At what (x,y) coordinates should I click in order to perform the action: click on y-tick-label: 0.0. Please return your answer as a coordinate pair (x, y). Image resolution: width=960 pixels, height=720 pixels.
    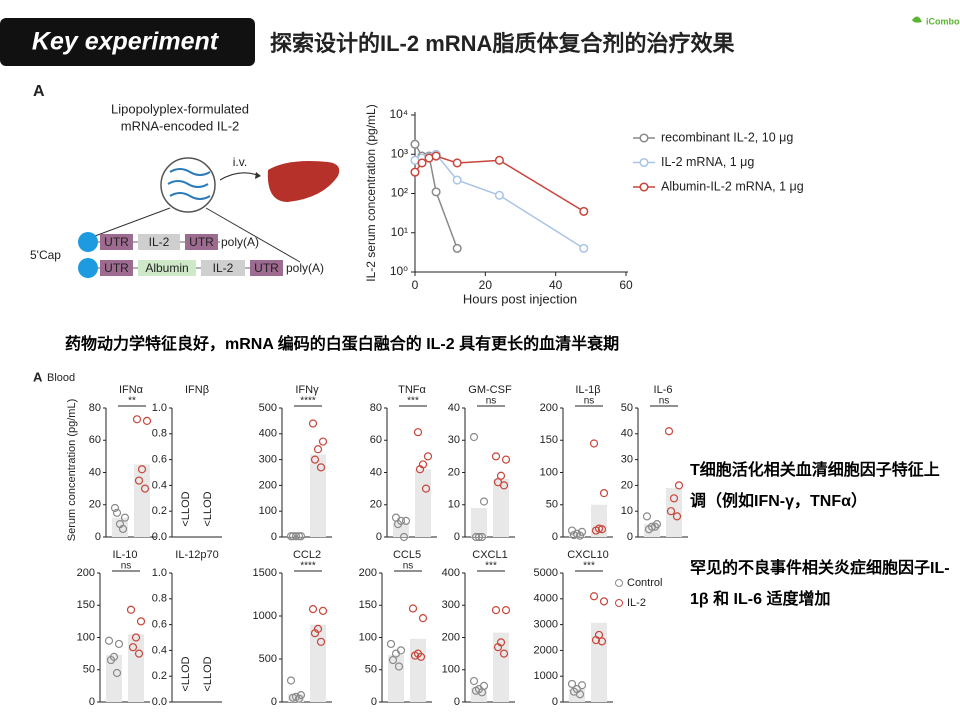
    Looking at the image, I should click on (159, 537).